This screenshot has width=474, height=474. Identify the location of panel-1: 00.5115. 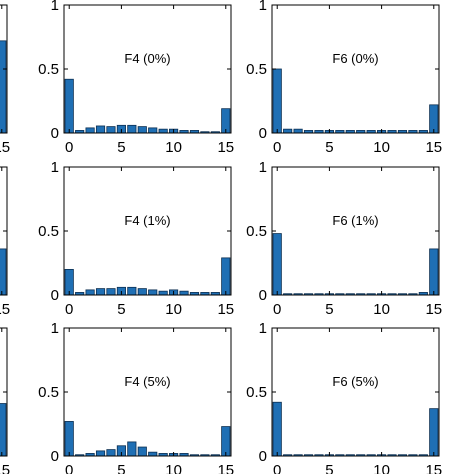
(5, 80).